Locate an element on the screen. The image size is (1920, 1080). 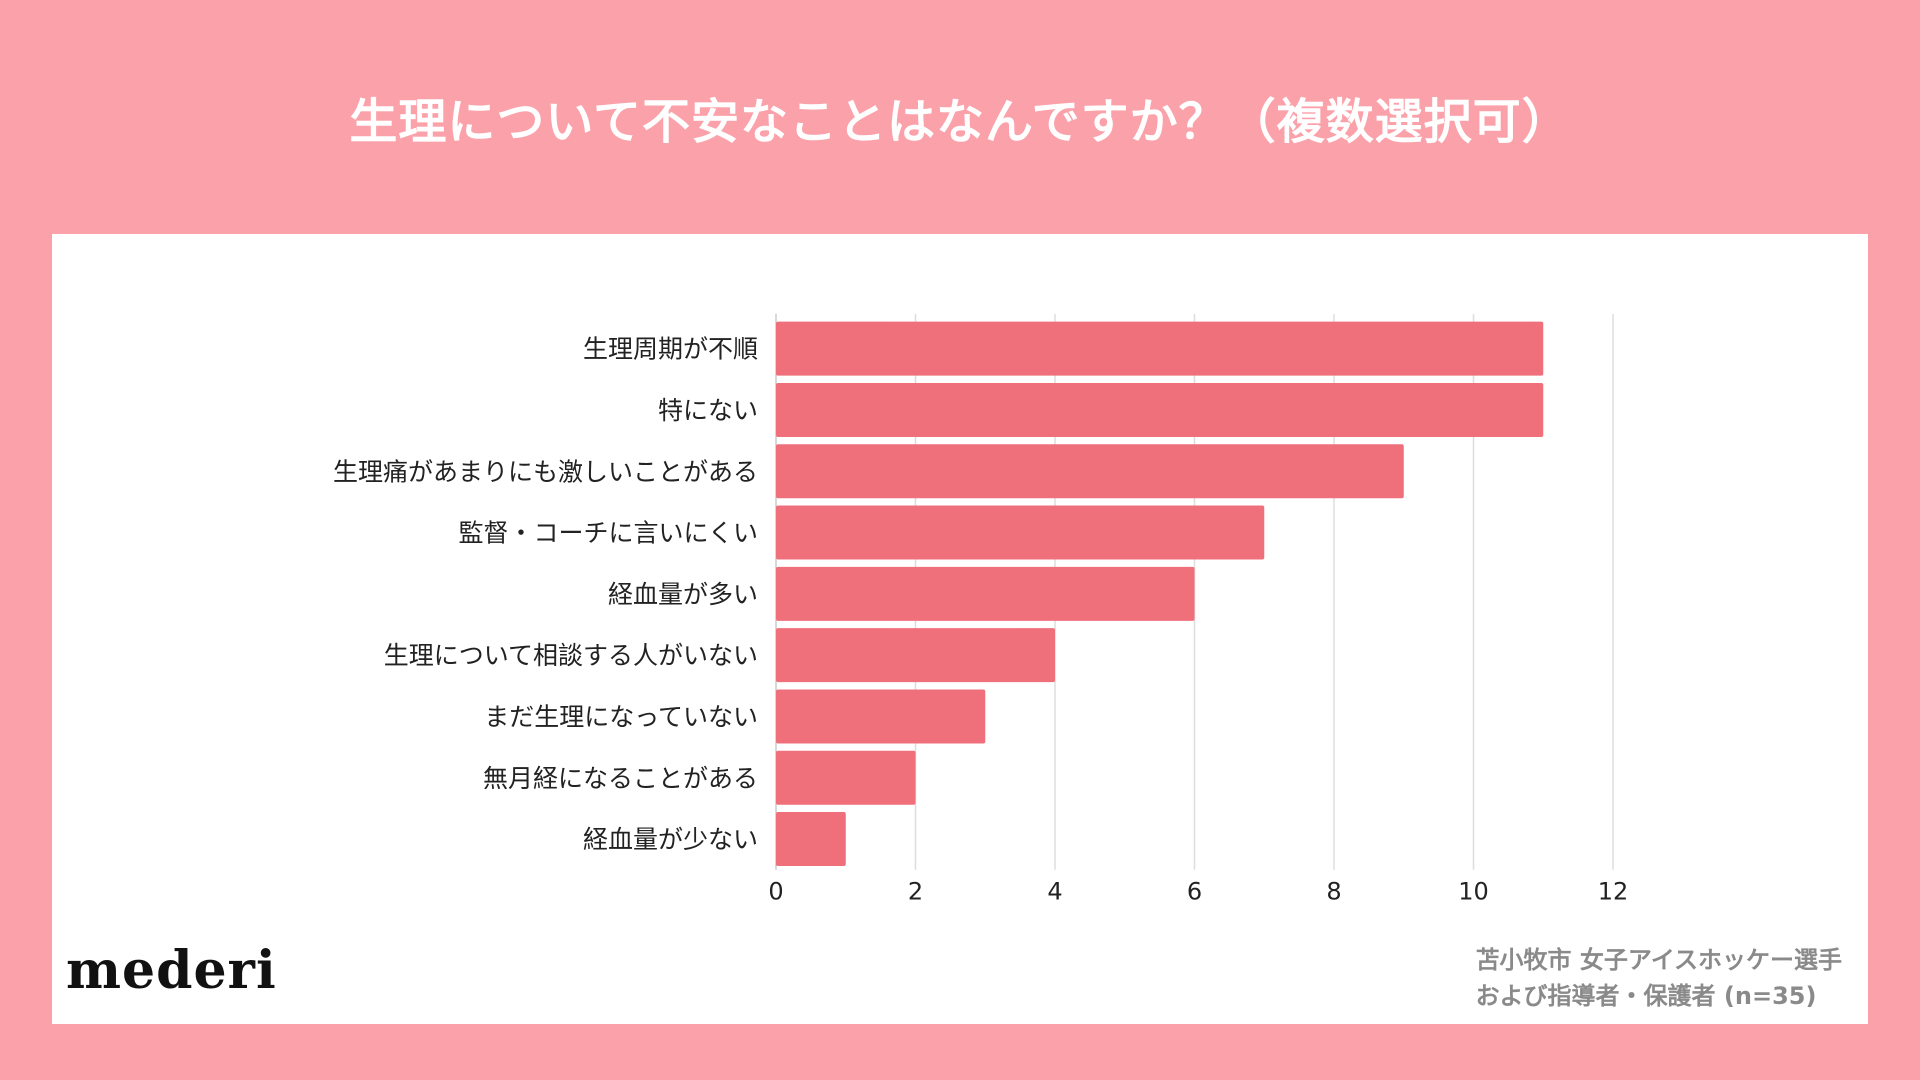
category-label-5: 生理について相談する人がいない is located at coordinates (571, 655).